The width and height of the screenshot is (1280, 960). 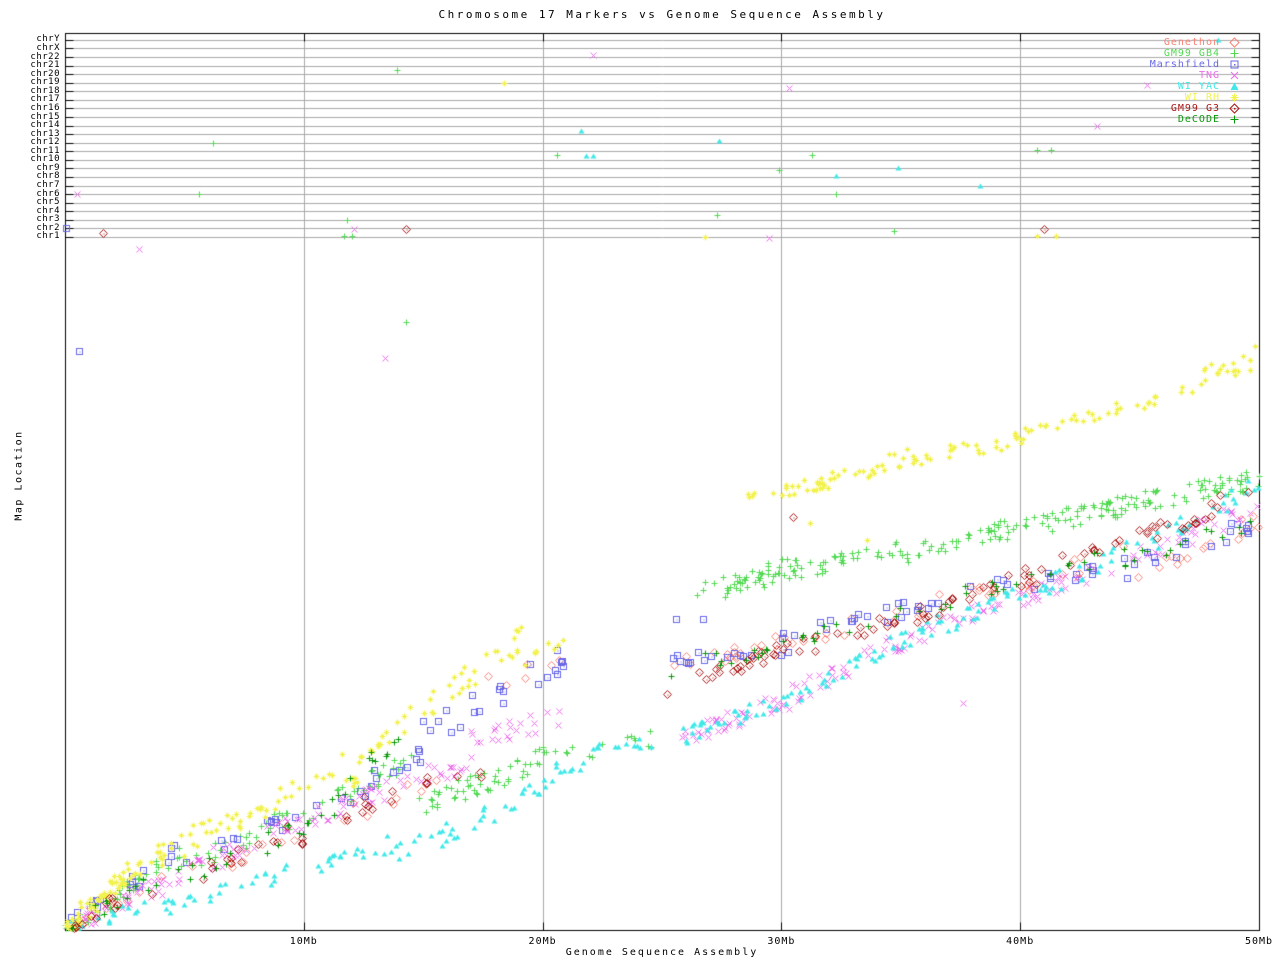 I want to click on legend-label: GM99 G3, so click(x=1195, y=108).